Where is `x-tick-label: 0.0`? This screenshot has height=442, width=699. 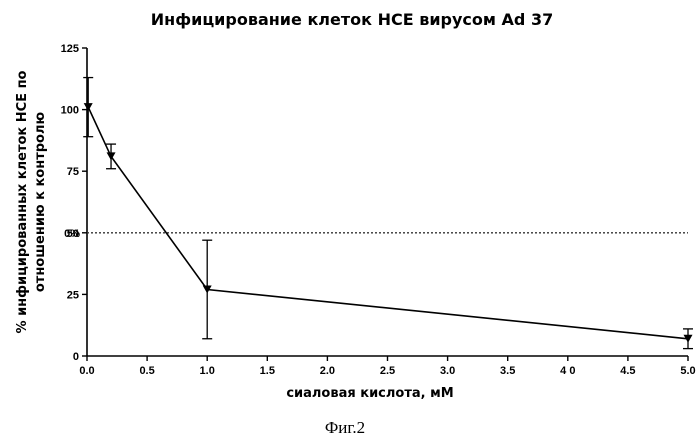
x-tick-label: 0.0 is located at coordinates (86, 371).